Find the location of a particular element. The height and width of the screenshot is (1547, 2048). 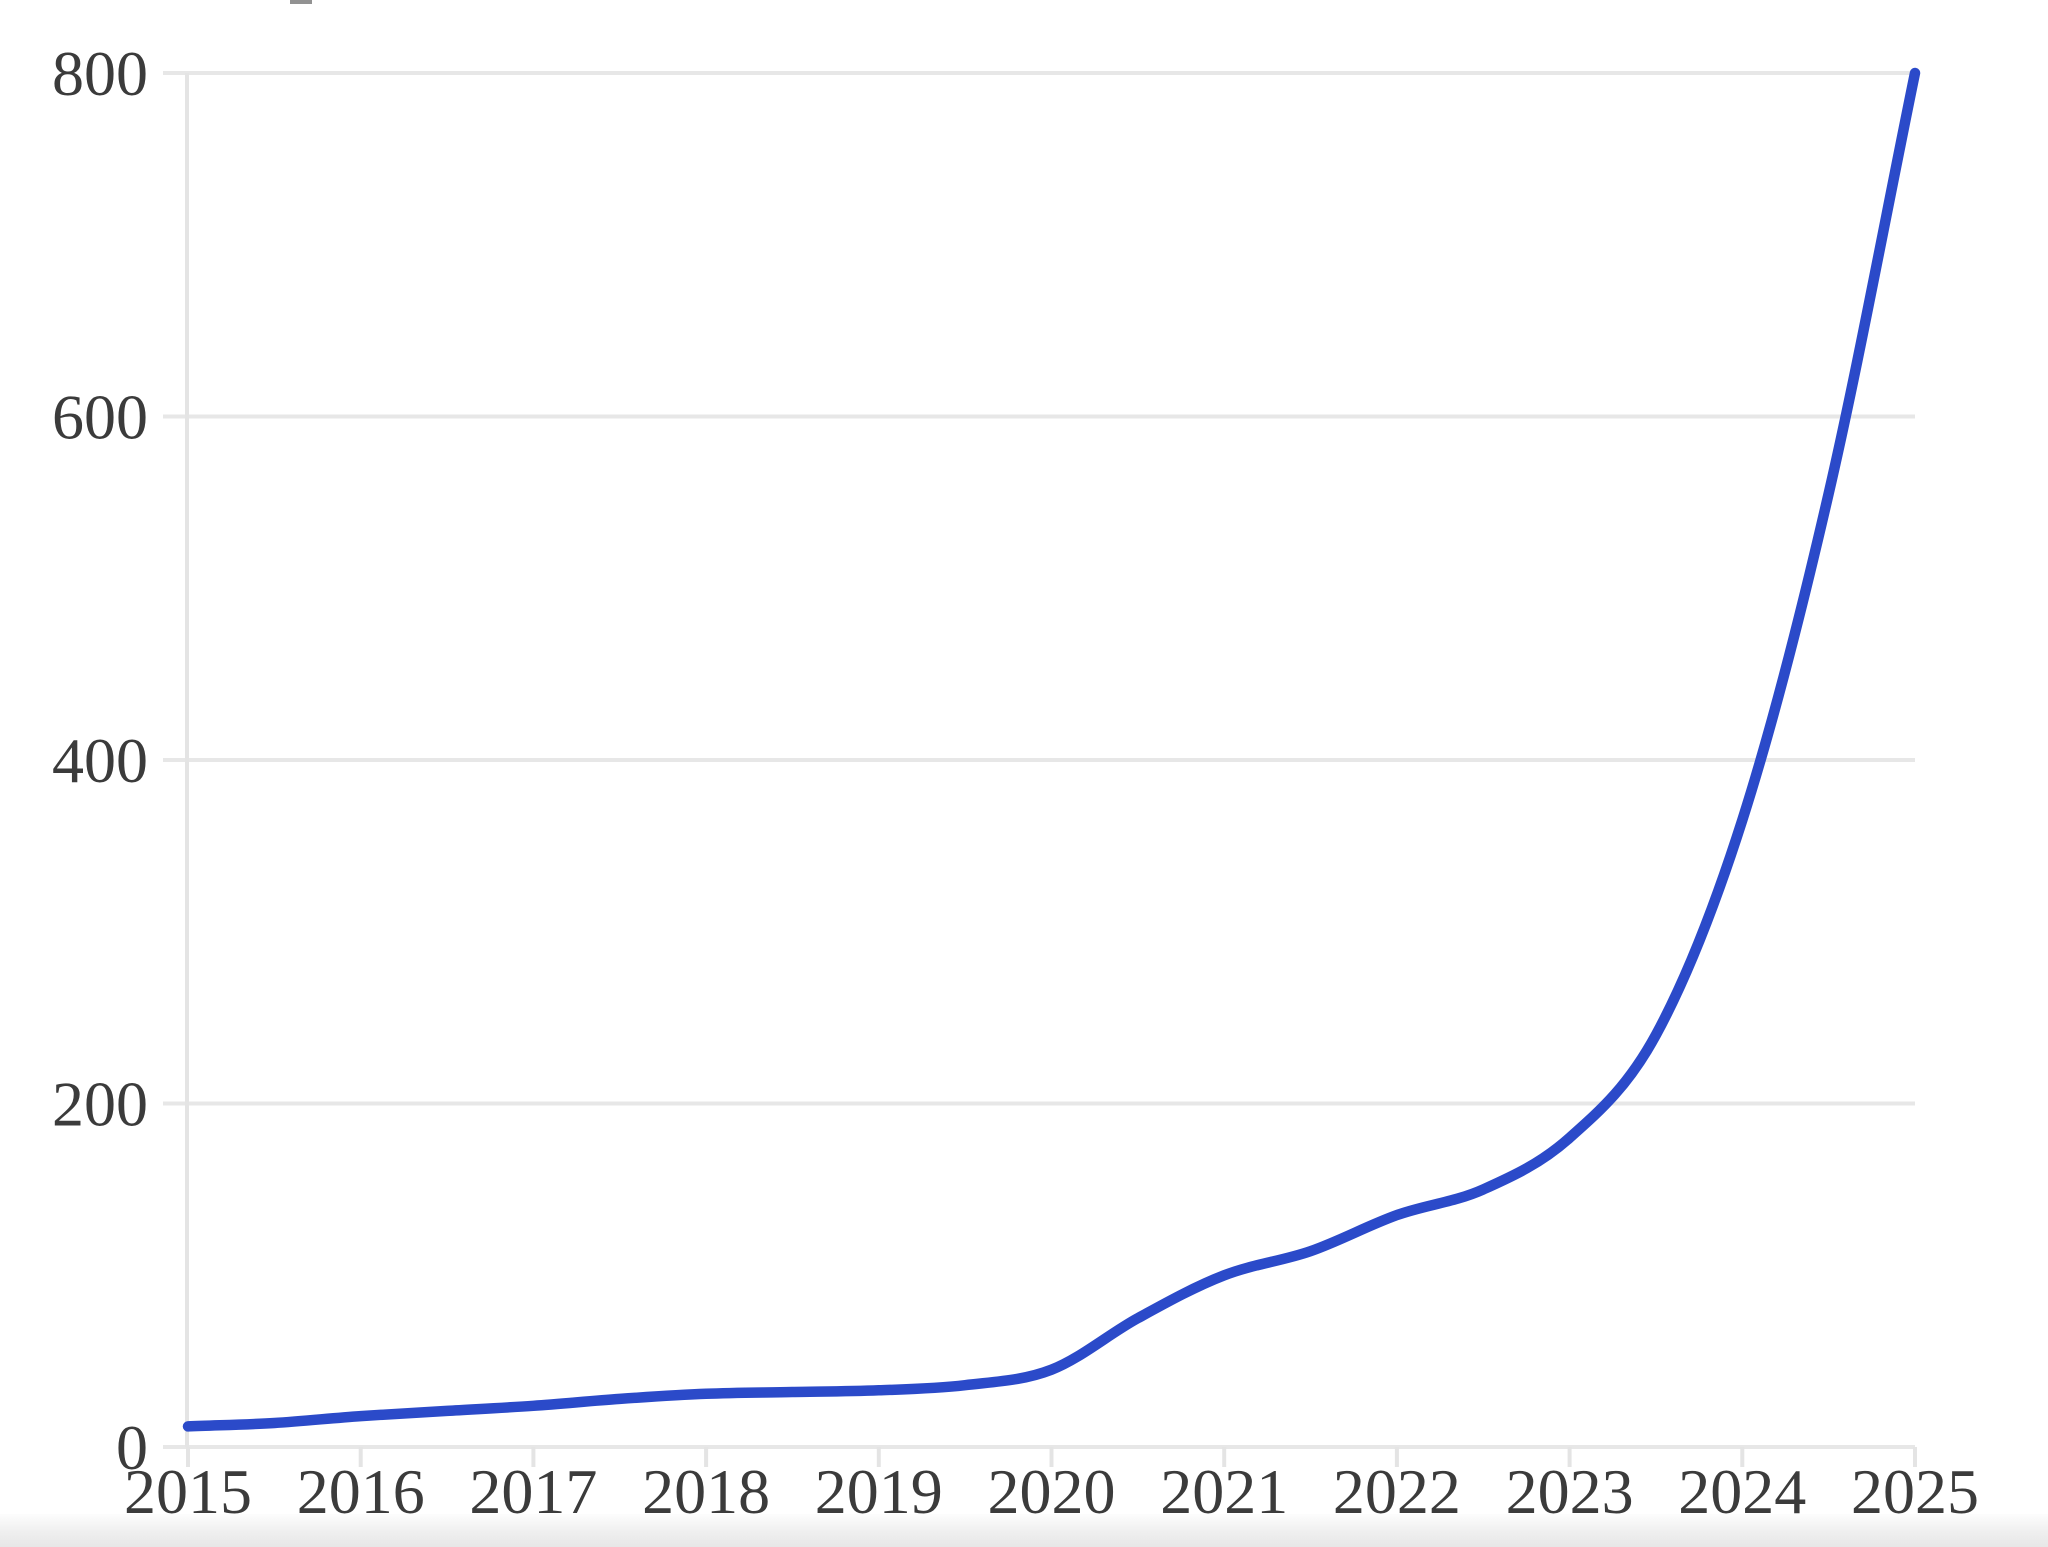

y-axis-tick-label: 800 is located at coordinates (100, 73).